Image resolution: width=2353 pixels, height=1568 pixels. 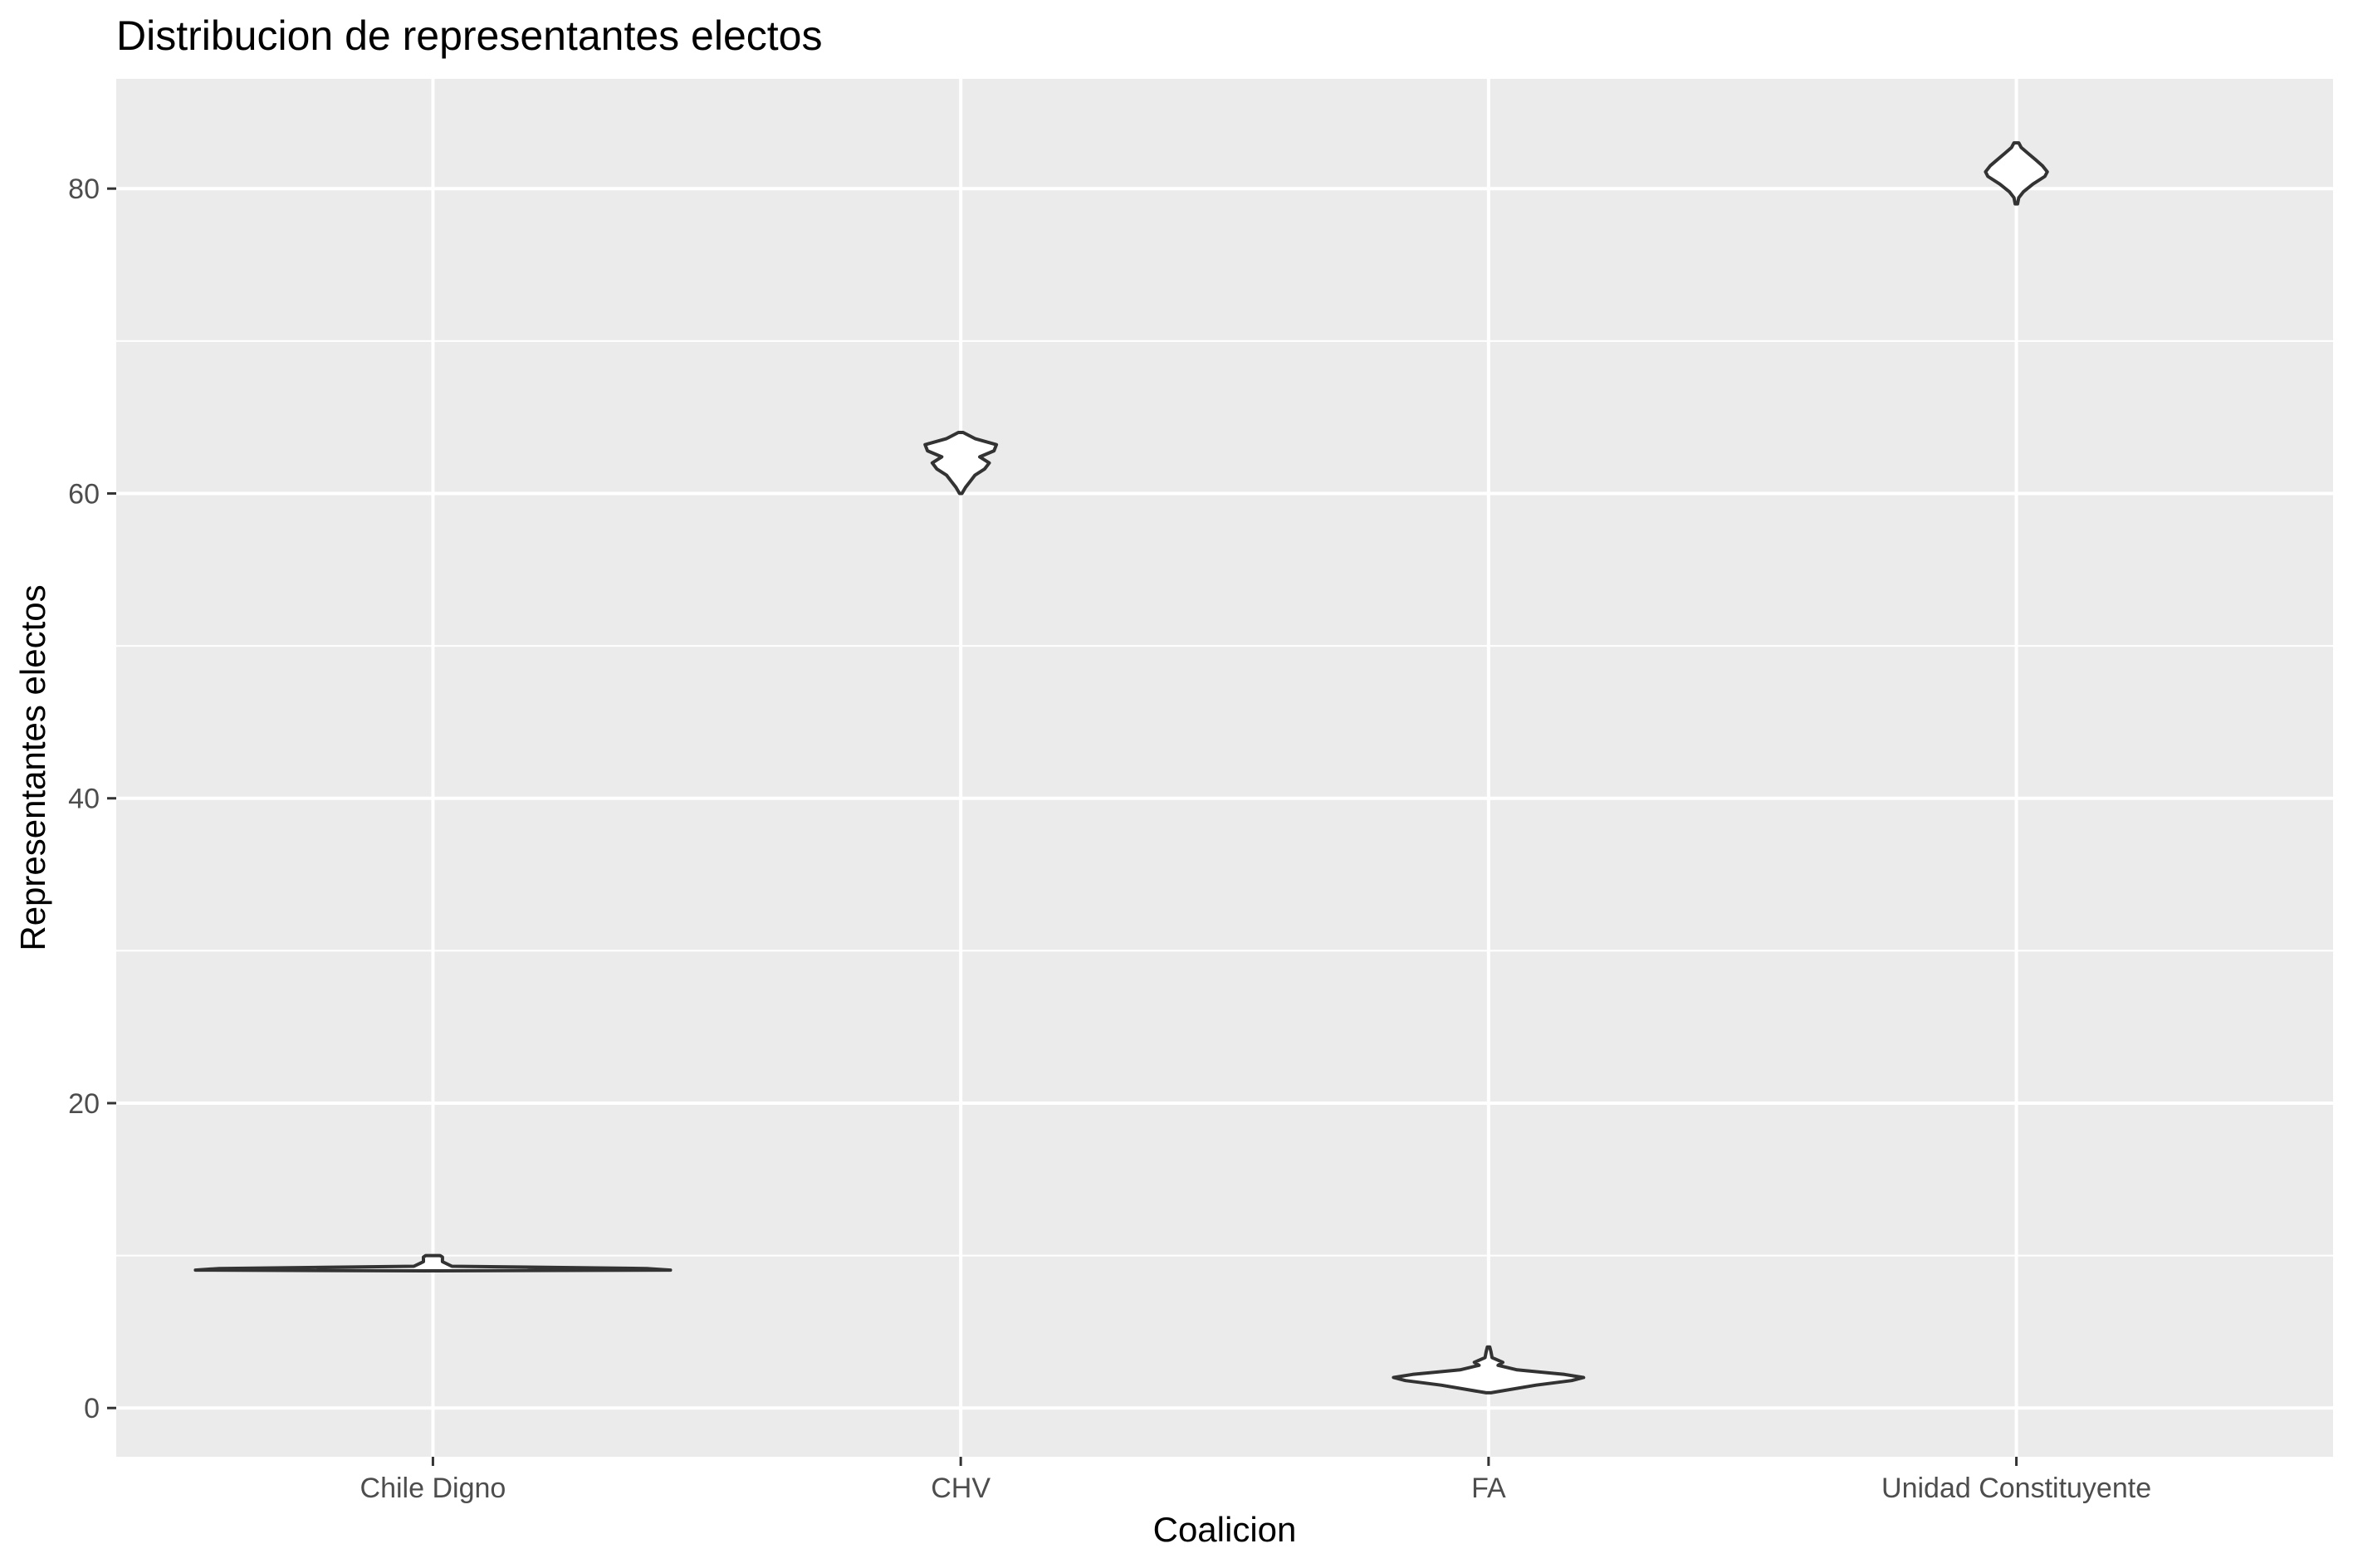 What do you see at coordinates (961, 464) in the screenshot?
I see `violin-chv` at bounding box center [961, 464].